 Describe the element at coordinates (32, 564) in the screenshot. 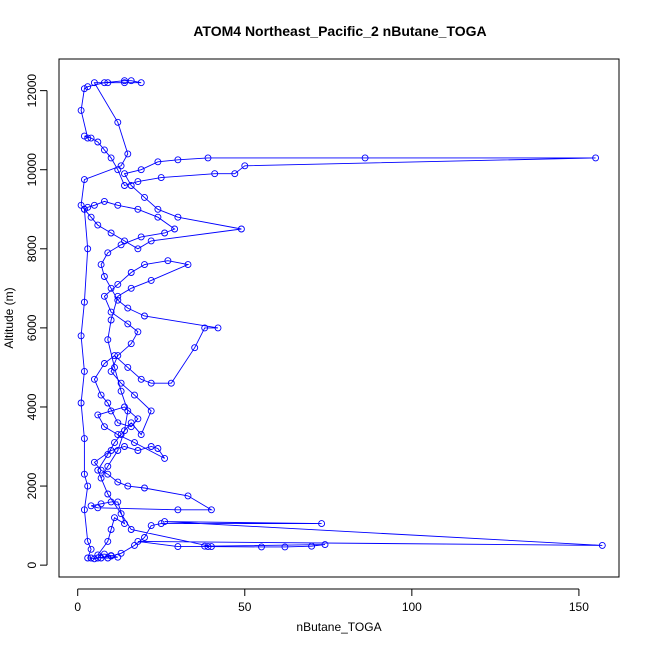

I see `y-tick-label: 0` at that location.